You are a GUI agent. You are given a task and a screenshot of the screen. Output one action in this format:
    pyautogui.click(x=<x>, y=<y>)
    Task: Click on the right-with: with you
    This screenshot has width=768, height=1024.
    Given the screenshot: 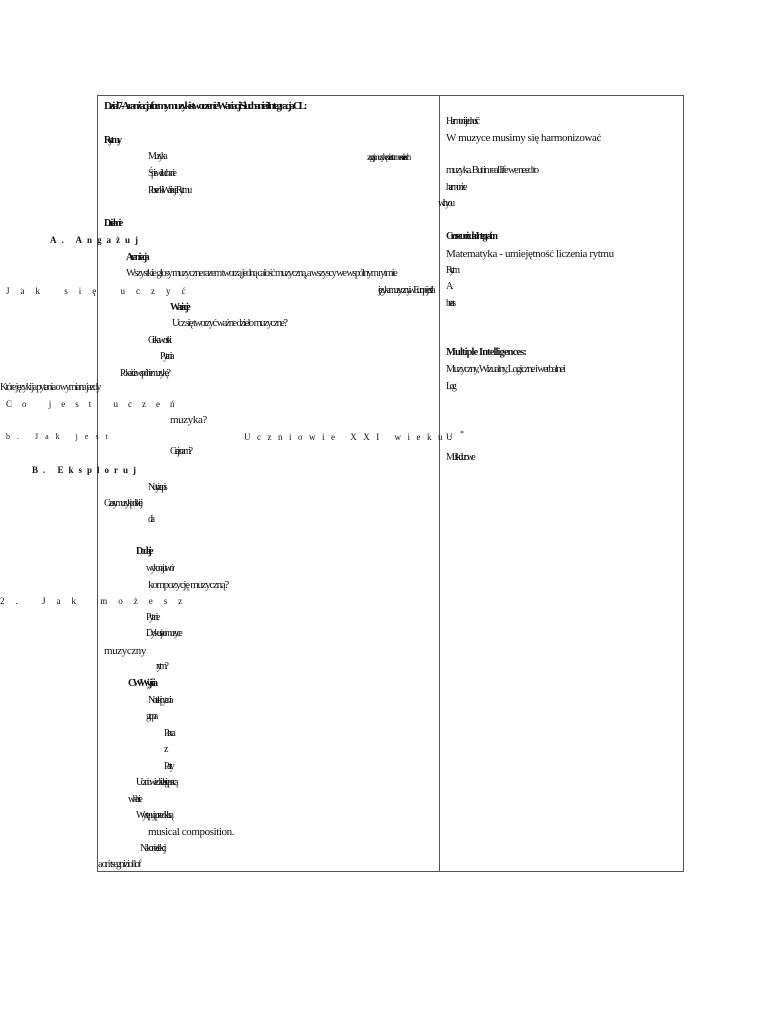 What is the action you would take?
    pyautogui.click(x=446, y=203)
    